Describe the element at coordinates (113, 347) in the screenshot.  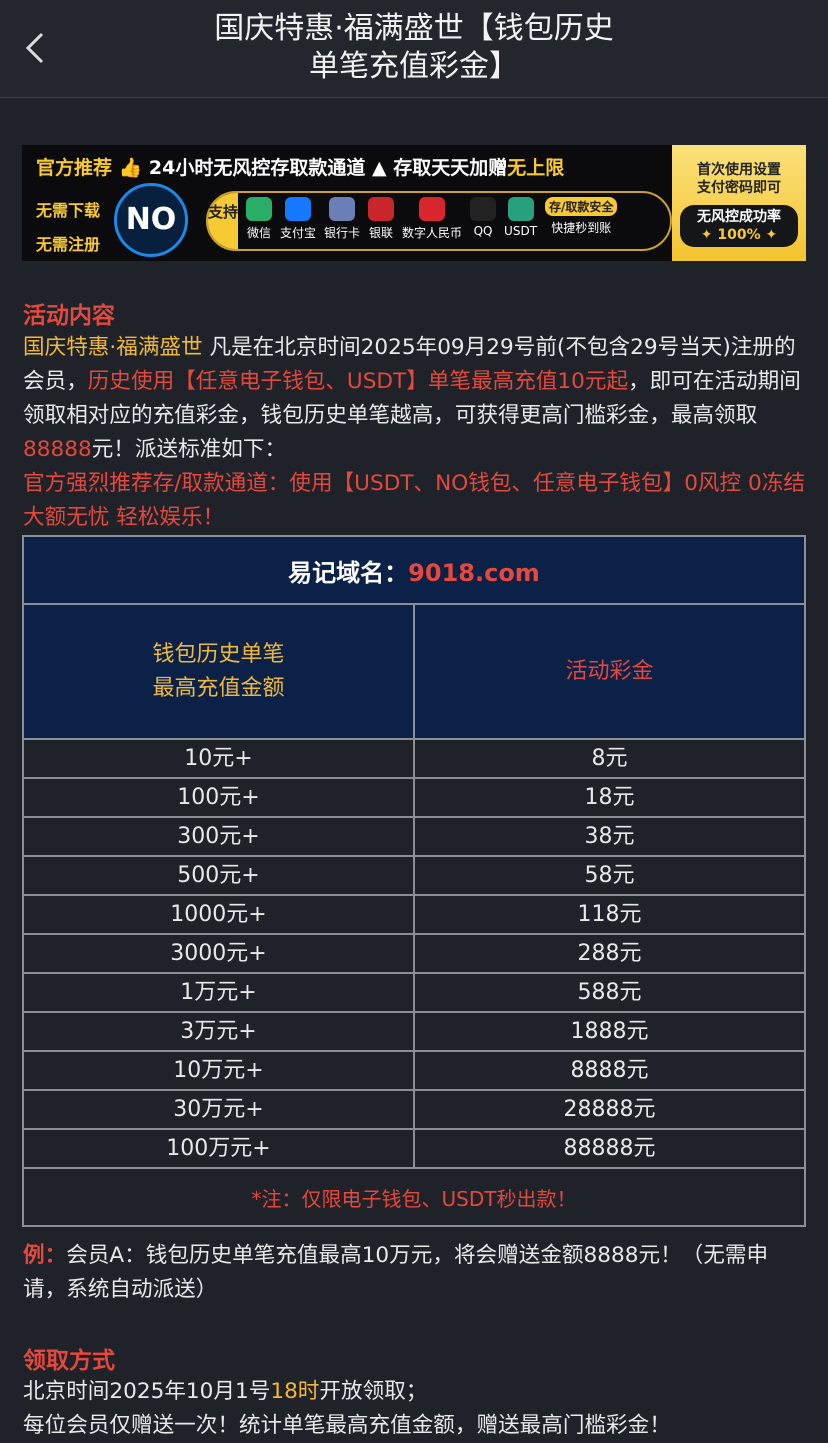
I see `text: 国庆特惠·福满盛世` at that location.